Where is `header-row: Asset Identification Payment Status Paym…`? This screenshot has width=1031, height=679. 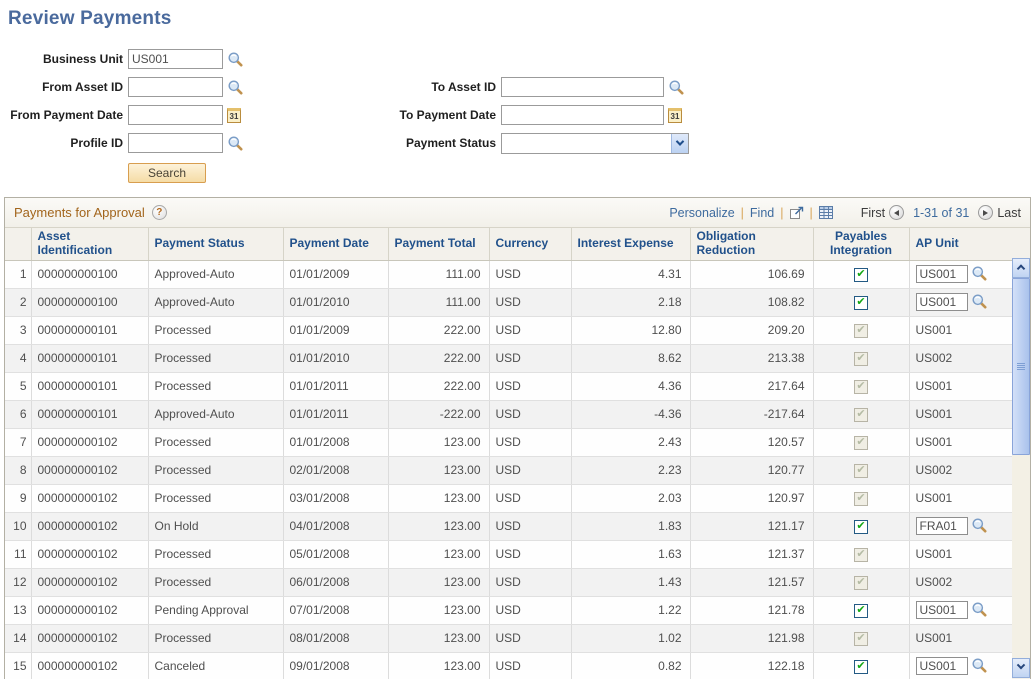 header-row: Asset Identification Payment Status Paym… is located at coordinates (508, 244).